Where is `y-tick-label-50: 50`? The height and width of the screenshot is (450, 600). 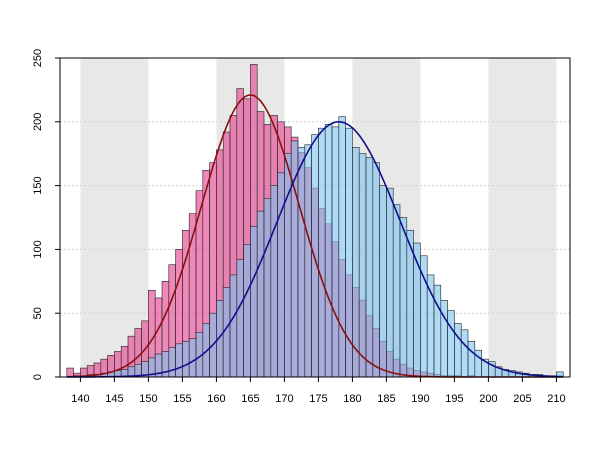
y-tick-label-50: 50 is located at coordinates (38, 313).